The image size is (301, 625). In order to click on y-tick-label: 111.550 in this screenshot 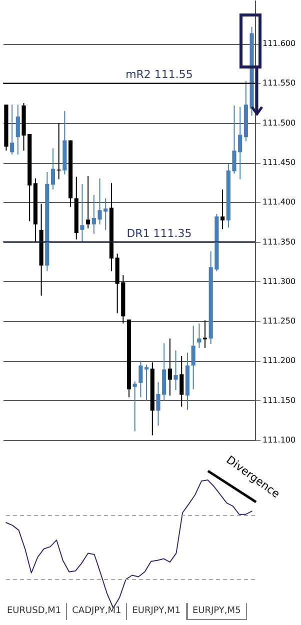, I will do `click(279, 83)`.